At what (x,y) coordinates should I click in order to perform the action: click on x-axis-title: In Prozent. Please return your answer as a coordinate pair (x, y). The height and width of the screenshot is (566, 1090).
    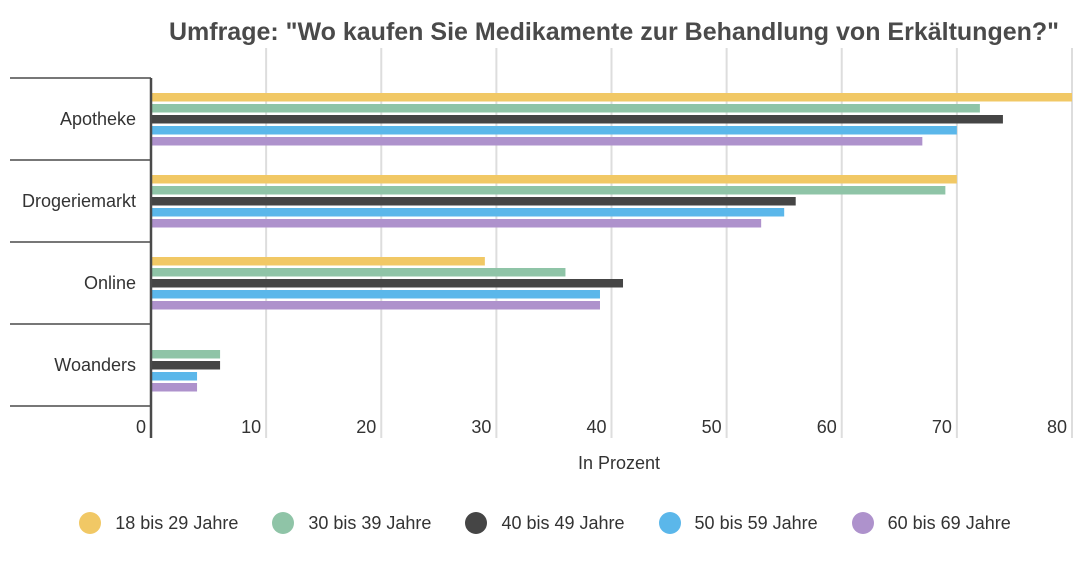
    Looking at the image, I should click on (619, 463).